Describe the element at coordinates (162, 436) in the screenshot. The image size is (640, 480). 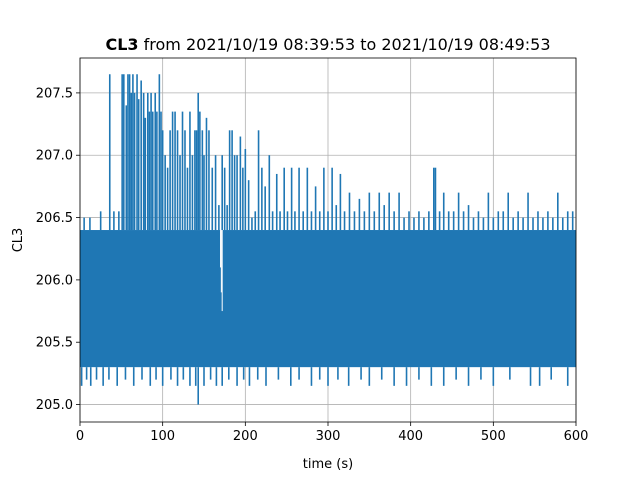
I see `x-tick-label: 100` at that location.